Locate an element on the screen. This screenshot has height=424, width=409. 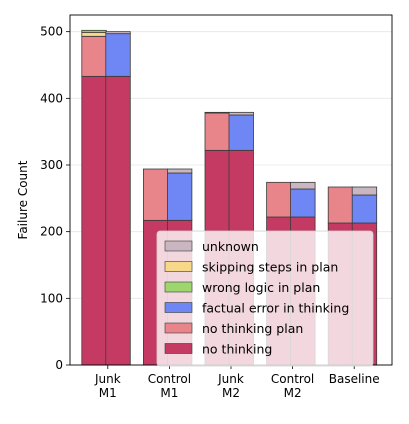
legend-label-3: factual error in thinking is located at coordinates (275, 308).